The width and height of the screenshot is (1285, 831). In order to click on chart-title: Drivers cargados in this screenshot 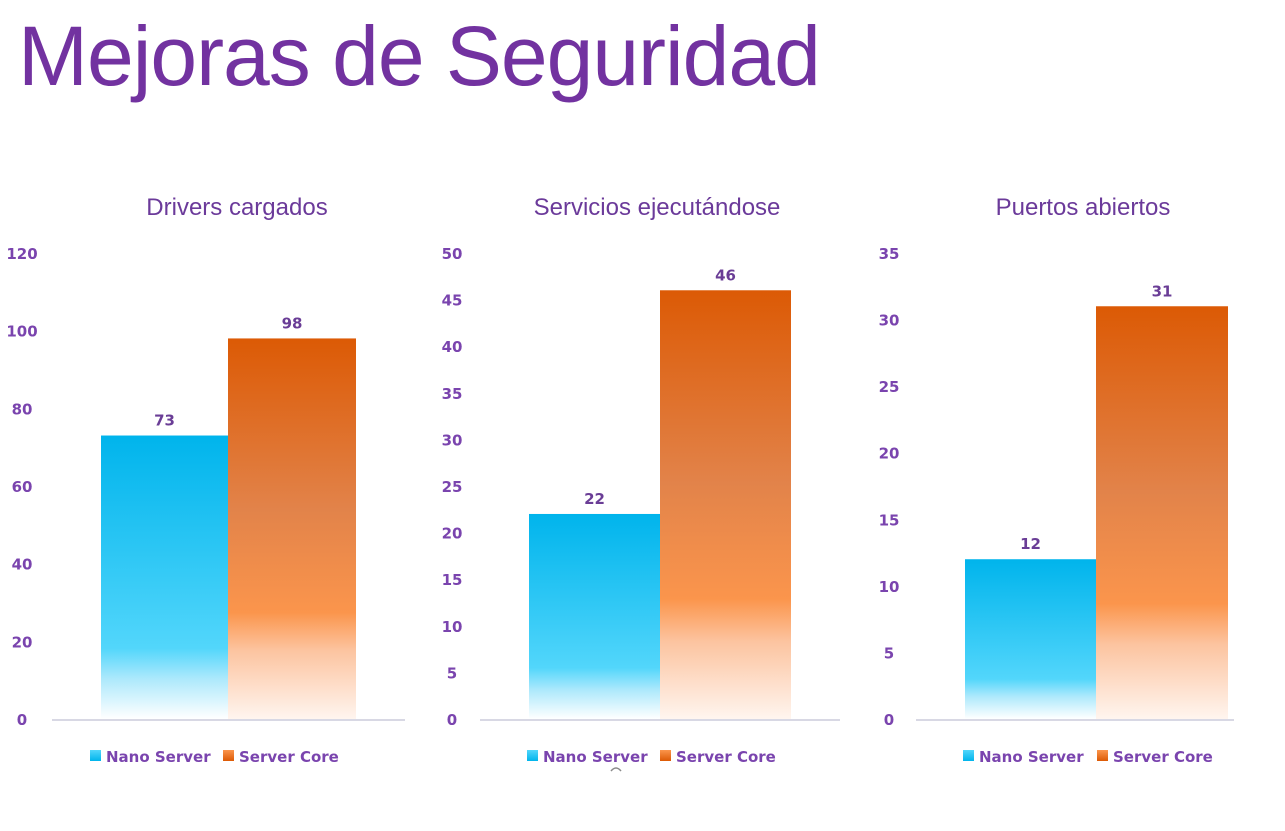, I will do `click(236, 207)`.